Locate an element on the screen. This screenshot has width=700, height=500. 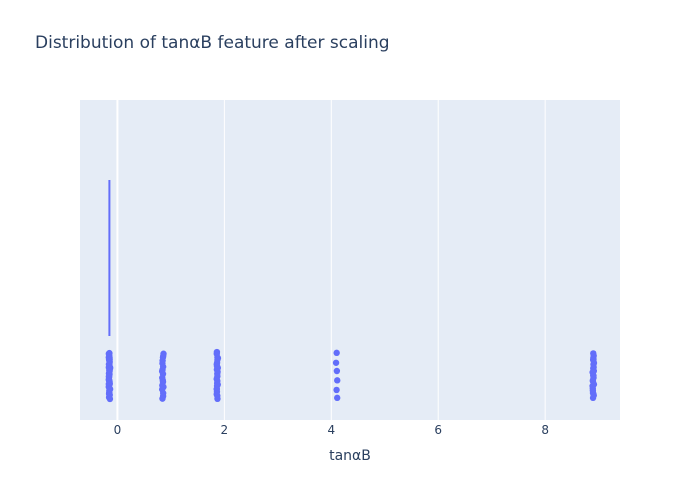
x-axis-title: tanαB is located at coordinates (350, 456).